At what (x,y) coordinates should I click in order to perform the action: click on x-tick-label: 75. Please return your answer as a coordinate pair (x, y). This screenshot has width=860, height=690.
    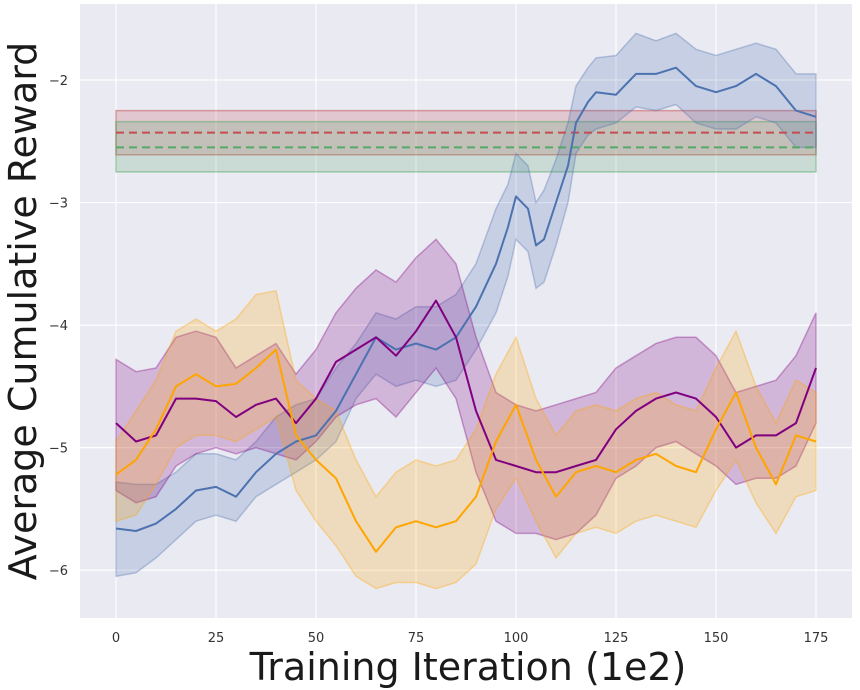
    Looking at the image, I should click on (416, 638).